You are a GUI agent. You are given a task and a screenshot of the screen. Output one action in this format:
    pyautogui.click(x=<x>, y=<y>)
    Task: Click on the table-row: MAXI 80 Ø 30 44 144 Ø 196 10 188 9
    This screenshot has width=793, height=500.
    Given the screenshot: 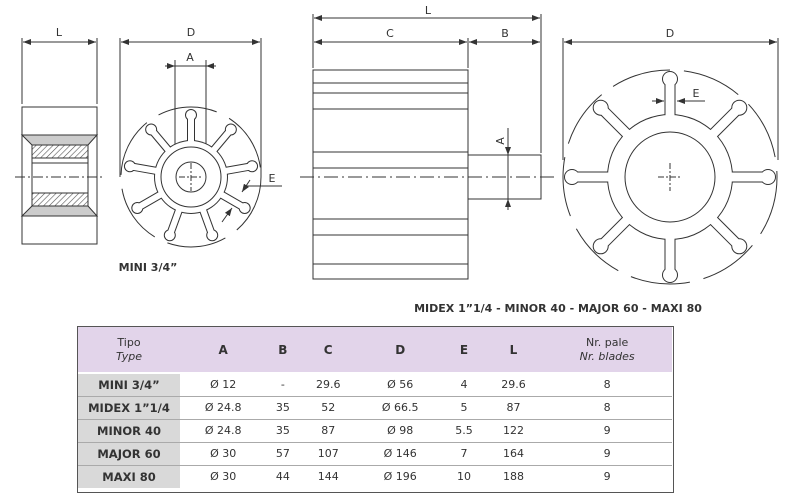 What is the action you would take?
    pyautogui.click(x=375, y=476)
    